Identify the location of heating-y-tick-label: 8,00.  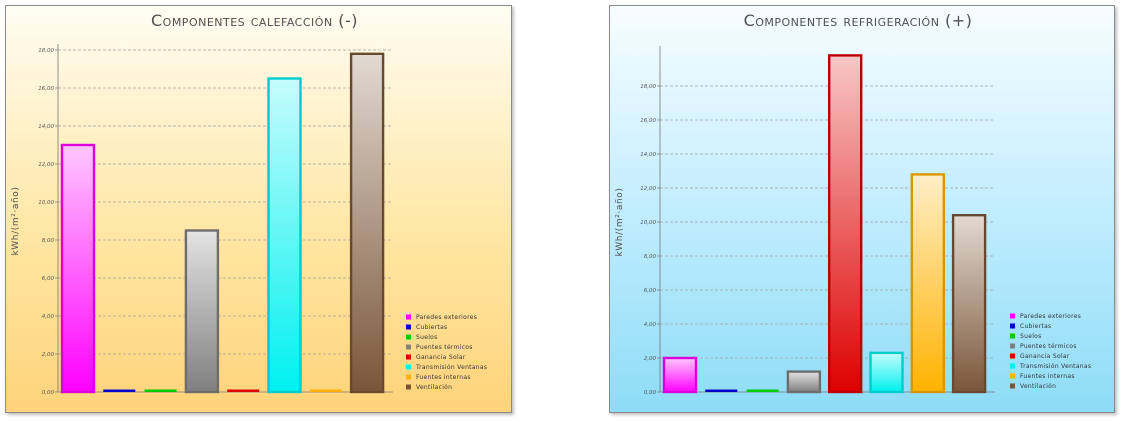
(48, 241).